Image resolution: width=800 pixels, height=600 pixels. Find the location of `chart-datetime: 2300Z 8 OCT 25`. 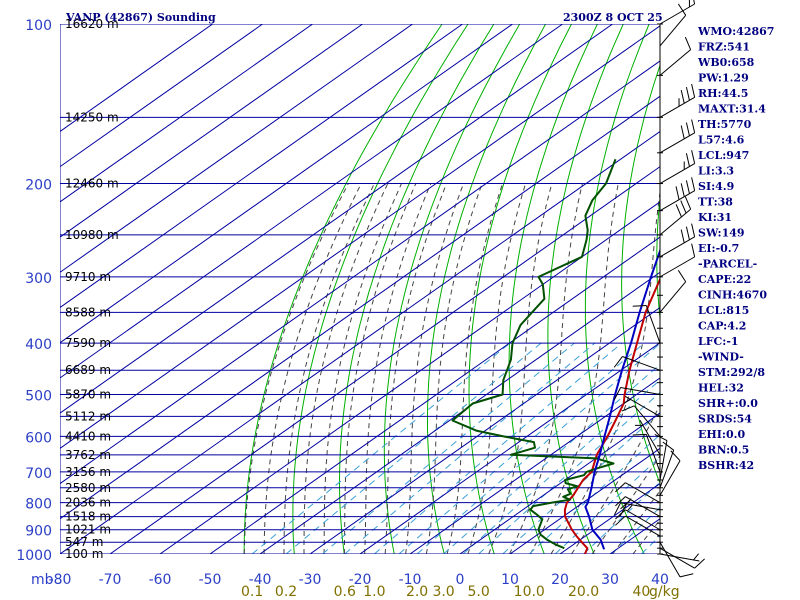

chart-datetime: 2300Z 8 OCT 25 is located at coordinates (613, 17).